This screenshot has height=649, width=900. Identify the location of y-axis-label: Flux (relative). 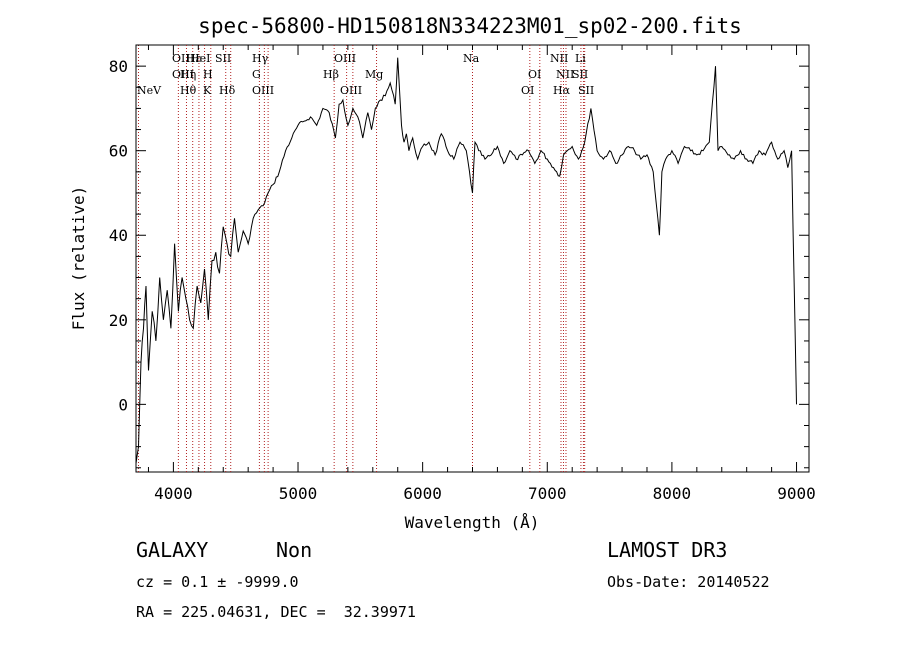
(78, 258).